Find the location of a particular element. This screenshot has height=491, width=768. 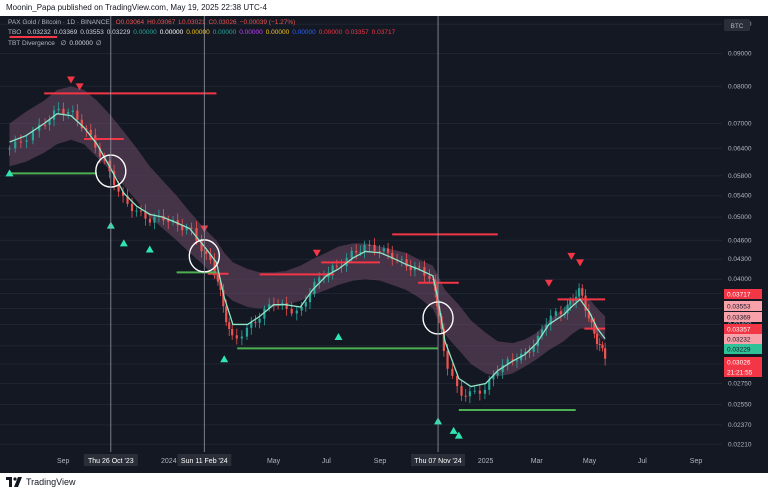

price-axis-tick: 0.05400 is located at coordinates (740, 196).